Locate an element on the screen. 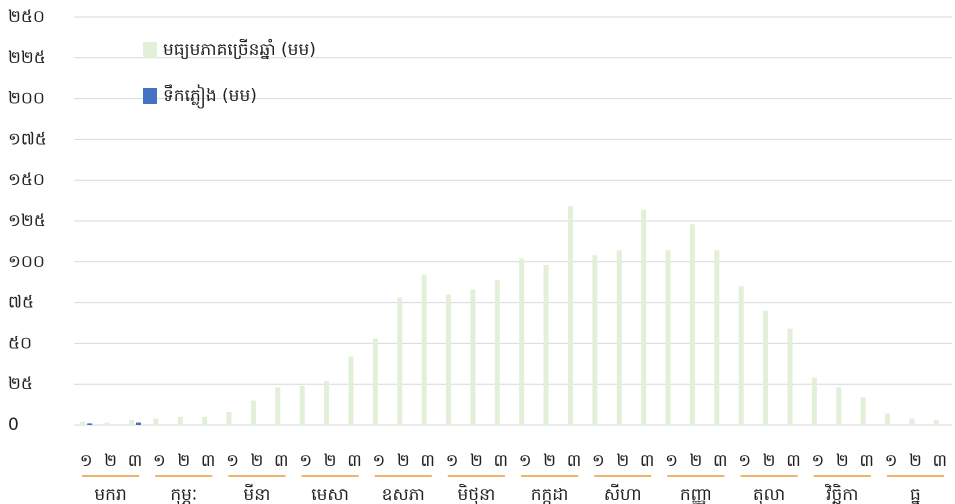  month-label: កុម្ភៈ is located at coordinates (183, 494).